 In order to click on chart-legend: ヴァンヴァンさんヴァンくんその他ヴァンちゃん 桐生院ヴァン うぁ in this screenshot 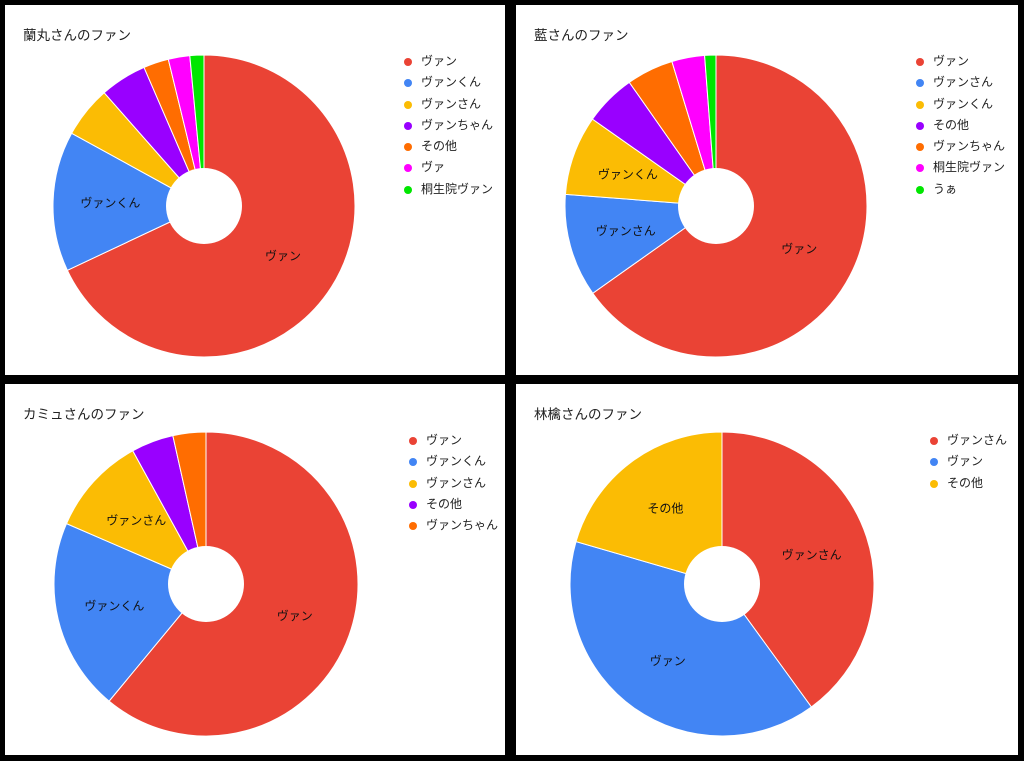, I will do `click(960, 125)`.